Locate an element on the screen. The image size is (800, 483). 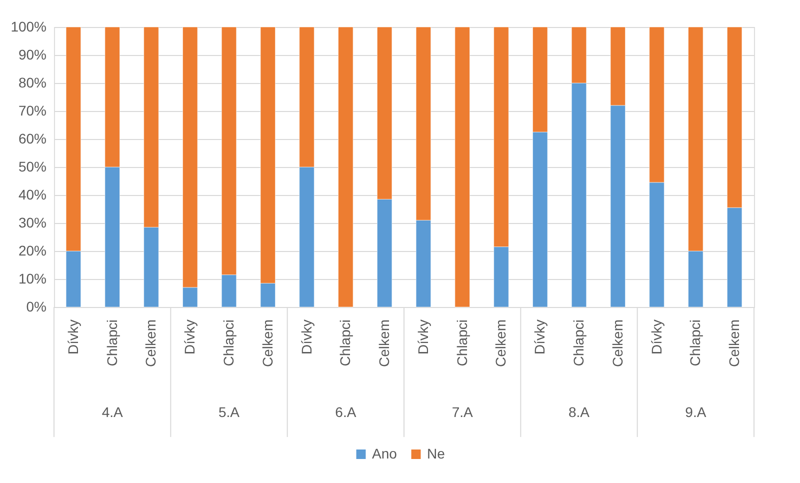
y-tick-label: 70% is located at coordinates (32, 110).